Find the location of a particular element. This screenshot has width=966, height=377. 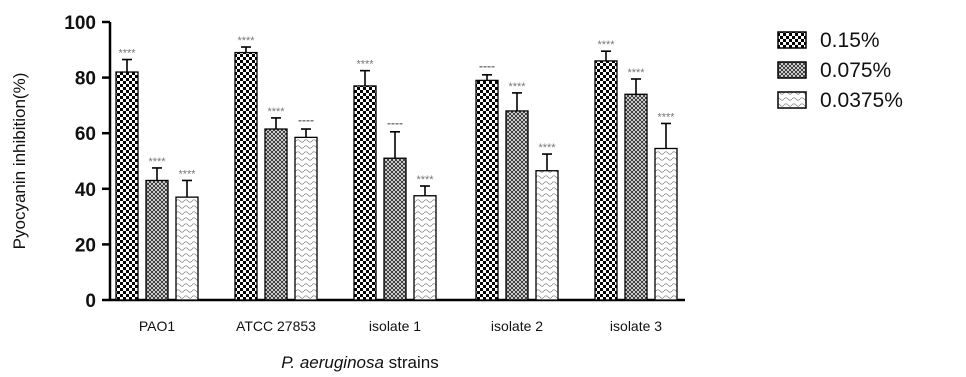

legend: 0.15% 0.075% 0.0375% is located at coordinates (840, 70).